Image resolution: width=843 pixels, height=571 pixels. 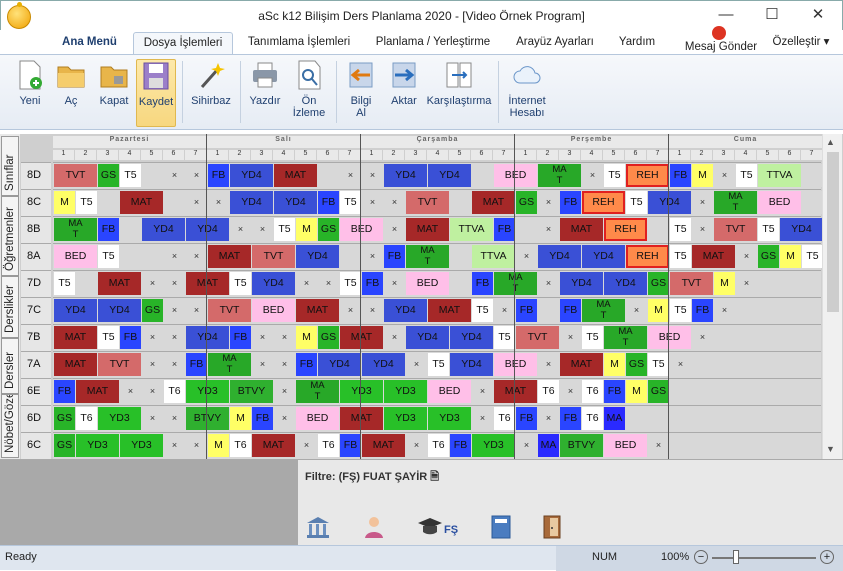 What do you see at coordinates (553, 527) in the screenshot?
I see `door-icon` at bounding box center [553, 527].